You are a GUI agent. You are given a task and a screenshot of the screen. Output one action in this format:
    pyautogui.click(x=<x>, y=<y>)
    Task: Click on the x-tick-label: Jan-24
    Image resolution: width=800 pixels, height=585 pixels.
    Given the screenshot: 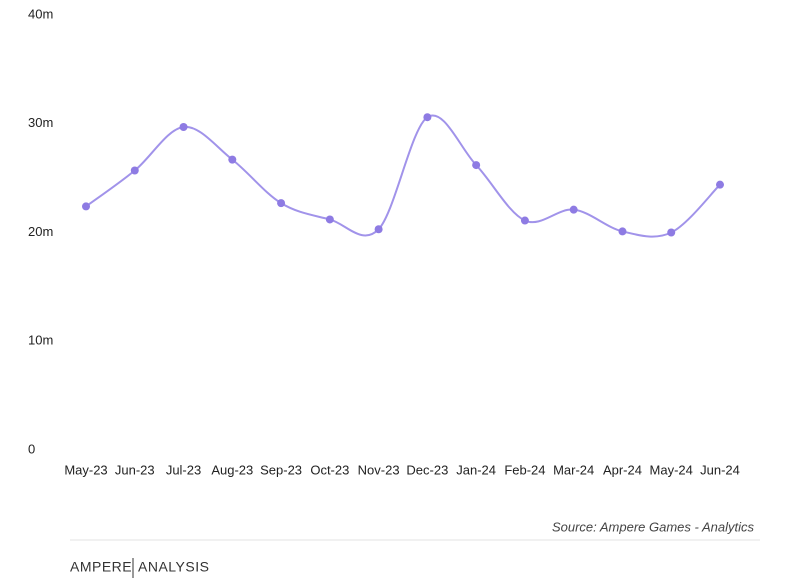 What is the action you would take?
    pyautogui.click(x=476, y=469)
    